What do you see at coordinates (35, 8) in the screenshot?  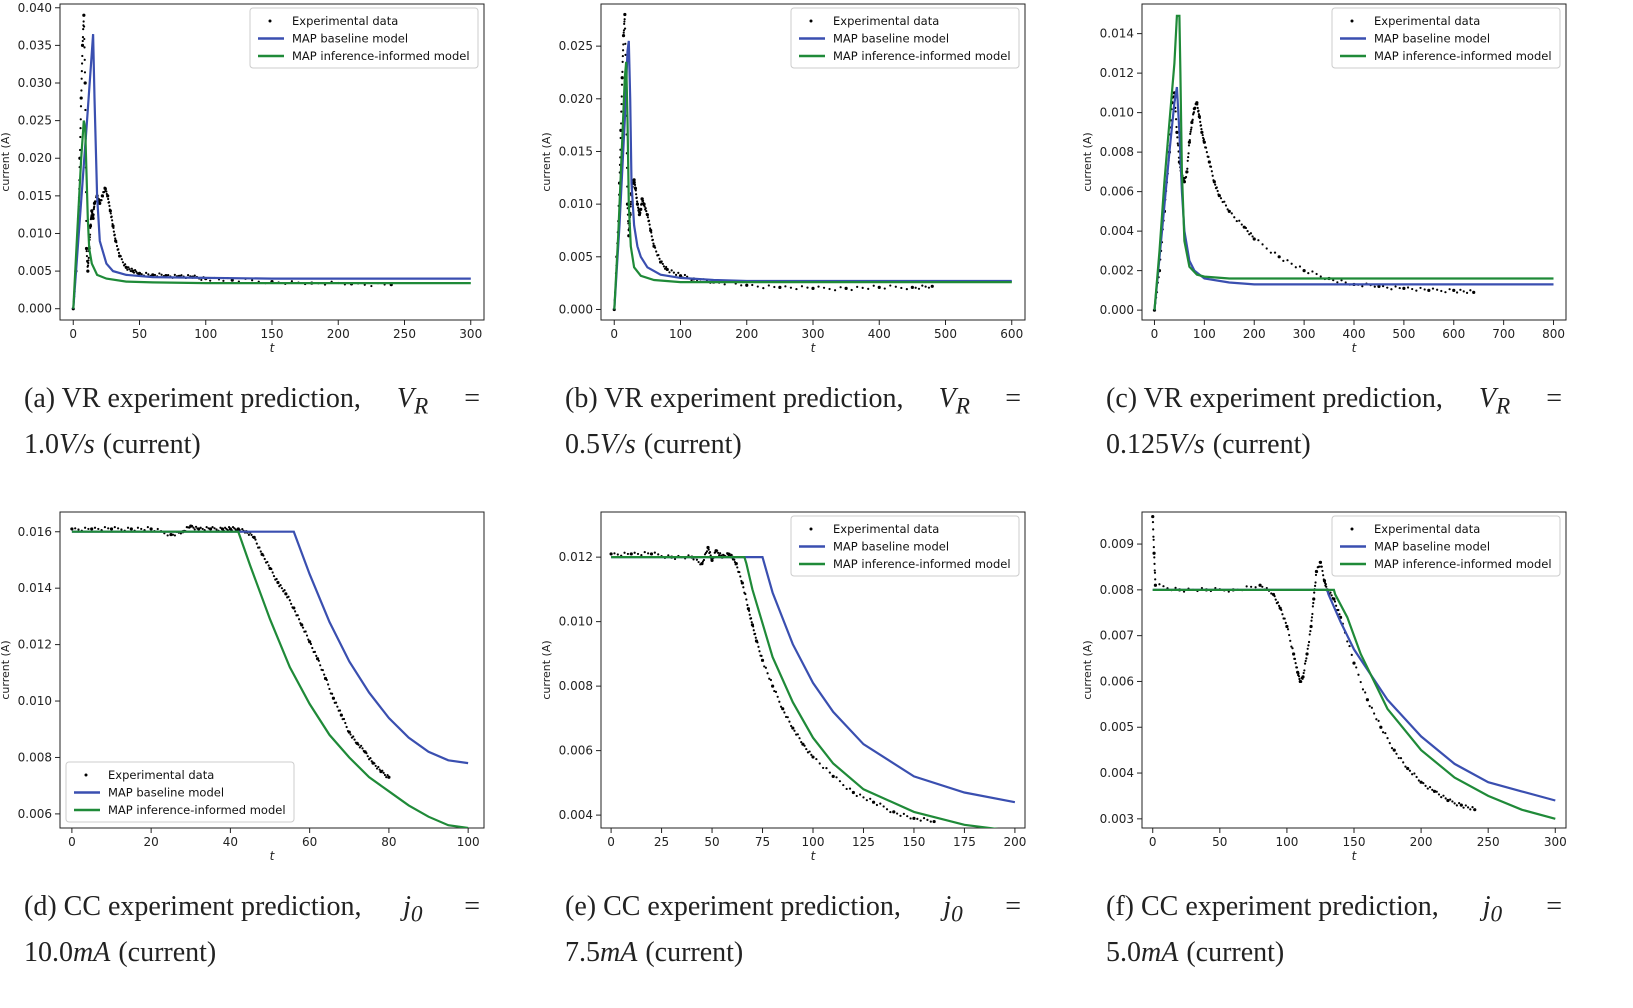 I see `y-tick-label: 0.040` at bounding box center [35, 8].